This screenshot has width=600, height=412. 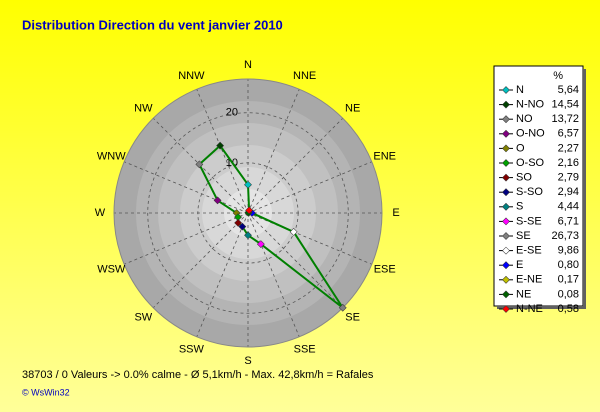 What do you see at coordinates (520, 148) in the screenshot?
I see `legend-label: O` at bounding box center [520, 148].